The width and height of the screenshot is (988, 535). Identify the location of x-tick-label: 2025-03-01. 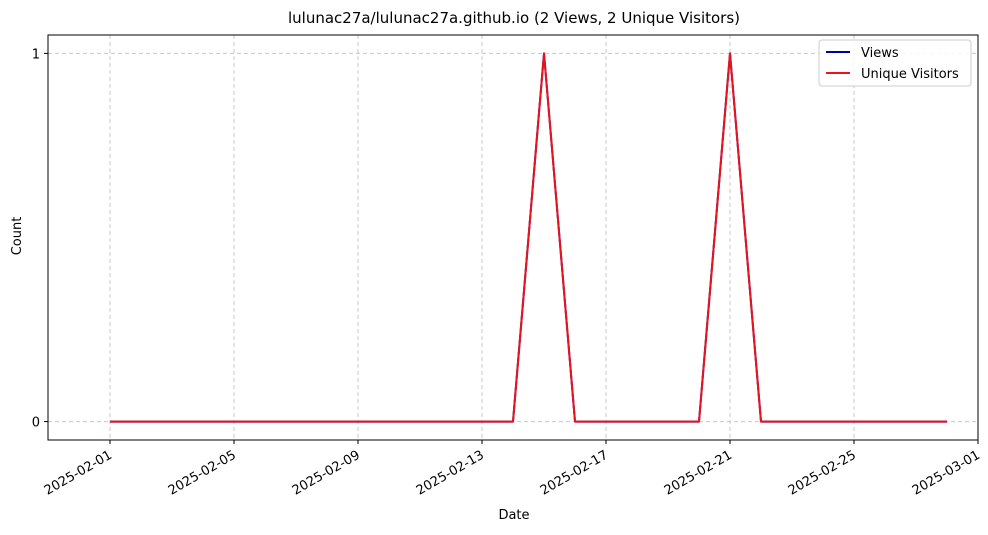
(946, 473).